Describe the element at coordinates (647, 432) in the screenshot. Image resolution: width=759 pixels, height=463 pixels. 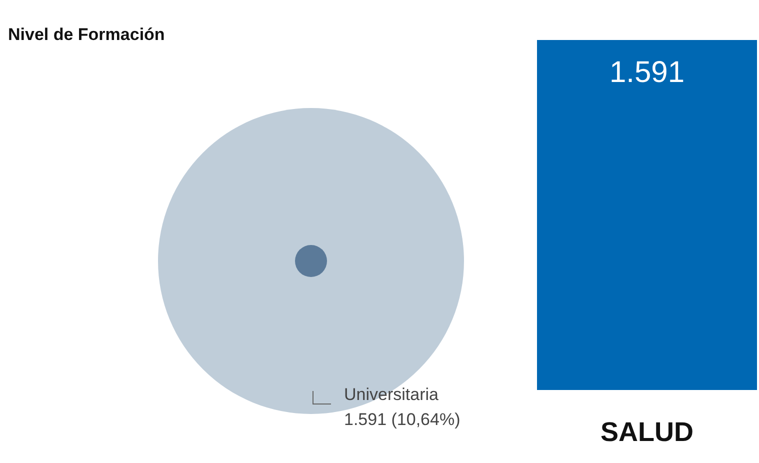
I see `category-label: SALUD` at that location.